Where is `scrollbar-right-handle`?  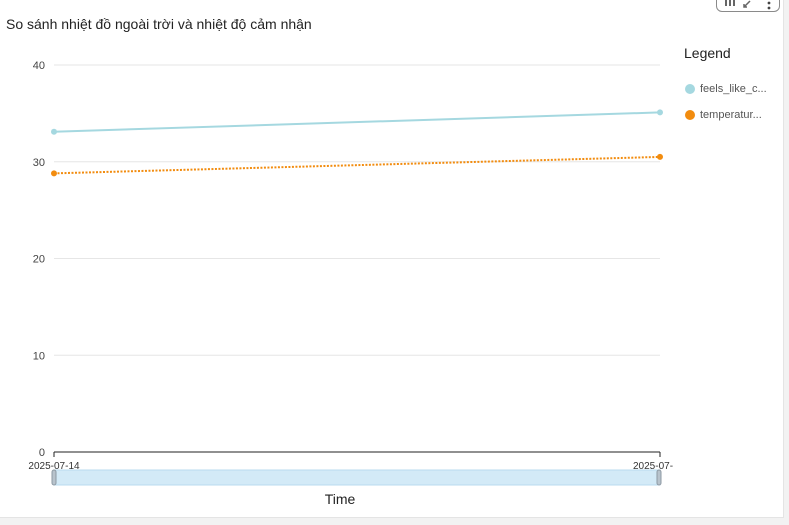 scrollbar-right-handle is located at coordinates (659, 477).